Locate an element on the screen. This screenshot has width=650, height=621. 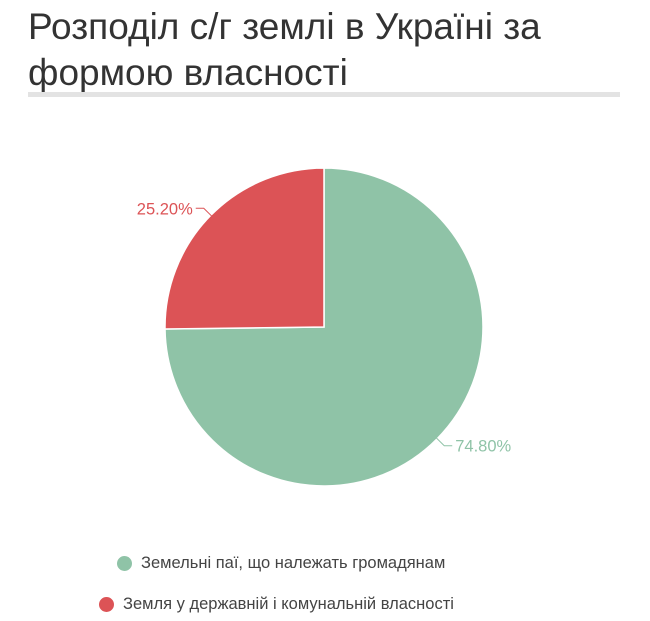
title-divider is located at coordinates (324, 94).